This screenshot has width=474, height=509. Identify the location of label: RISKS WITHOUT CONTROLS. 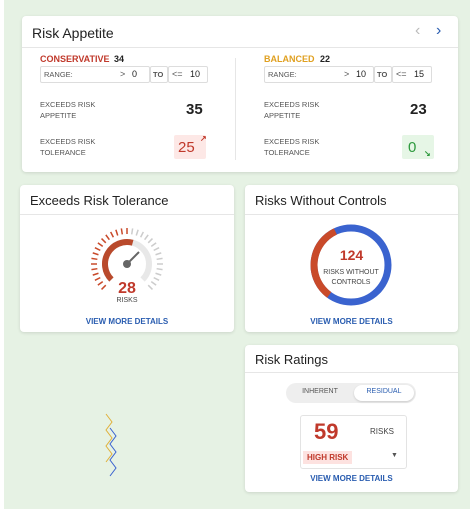
(351, 277).